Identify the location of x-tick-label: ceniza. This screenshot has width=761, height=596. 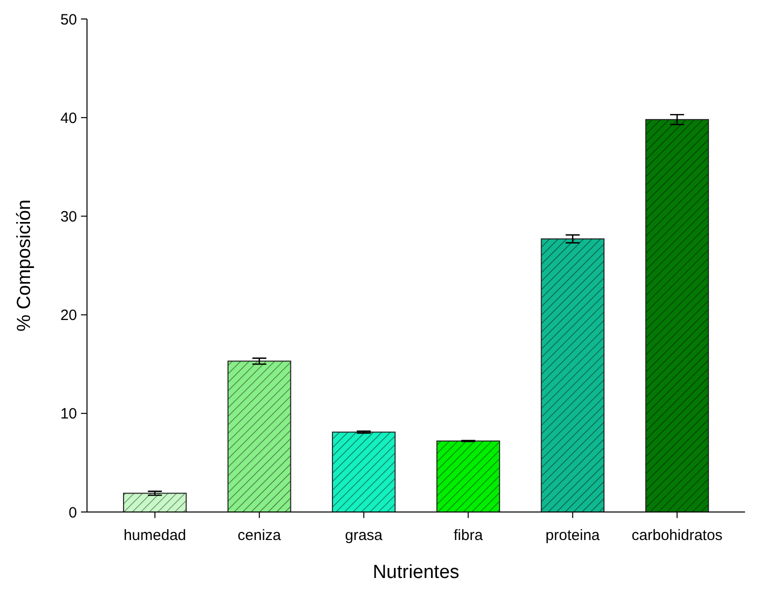
(260, 535).